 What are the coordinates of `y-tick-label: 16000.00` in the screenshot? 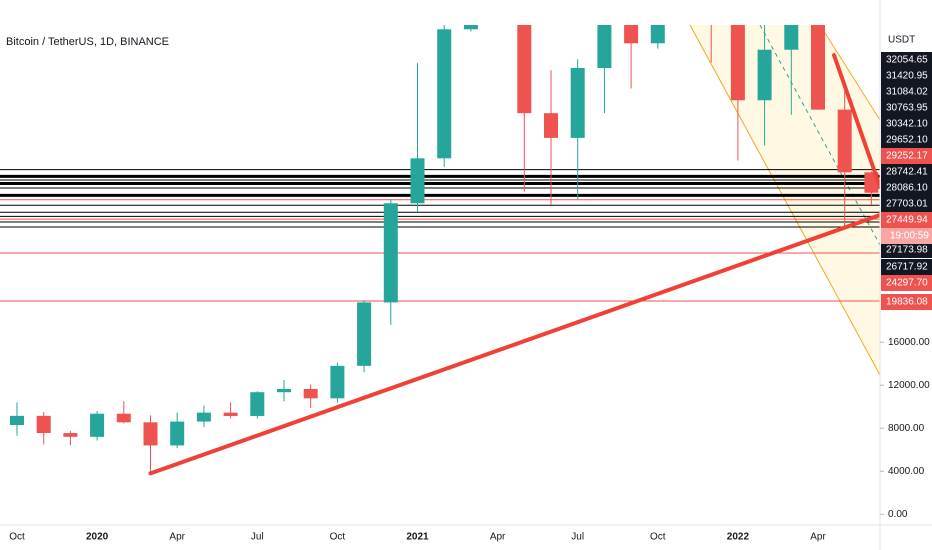 It's located at (909, 342).